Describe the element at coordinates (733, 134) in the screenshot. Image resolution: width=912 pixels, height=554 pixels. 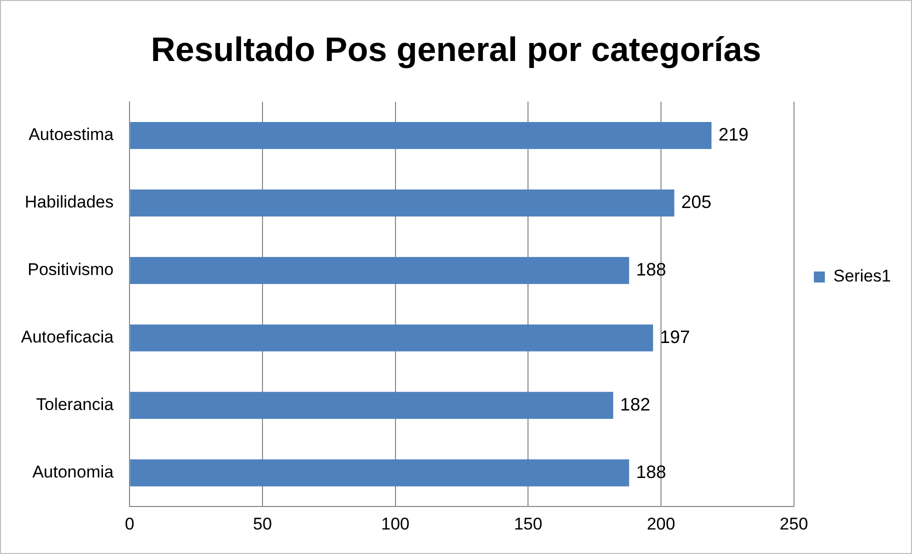
I see `data-label: 219` at that location.